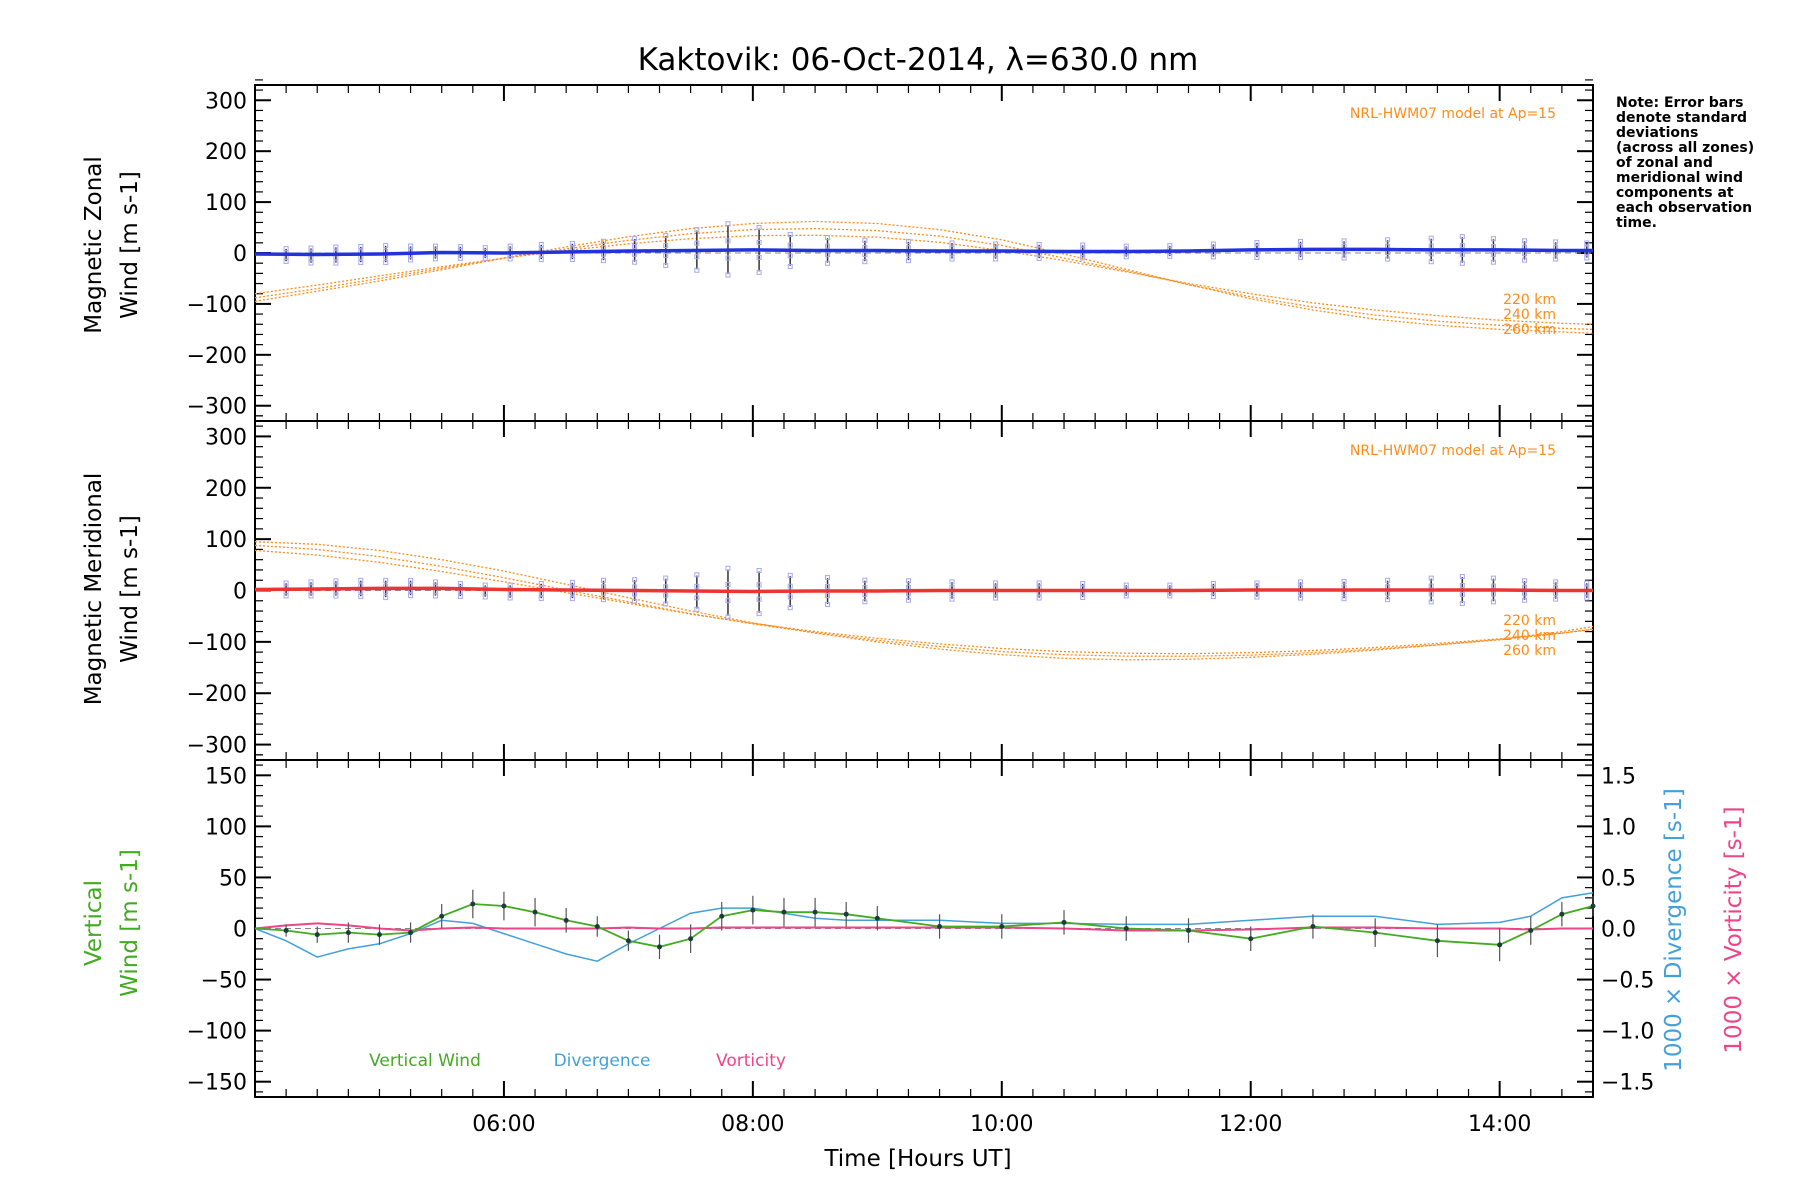 This screenshot has height=1200, width=1800. What do you see at coordinates (217, 356) in the screenshot?
I see `y-tick-label: −200` at bounding box center [217, 356].